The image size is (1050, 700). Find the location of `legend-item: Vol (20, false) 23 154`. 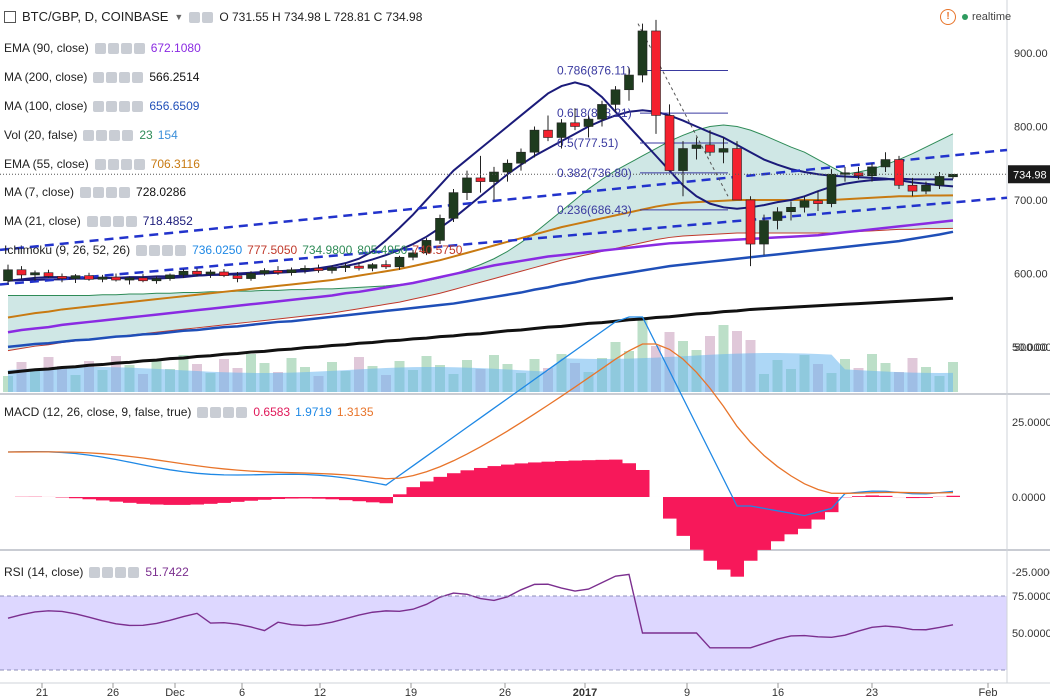

legend-item: Vol (20, false) 23 154 is located at coordinates (93, 135).